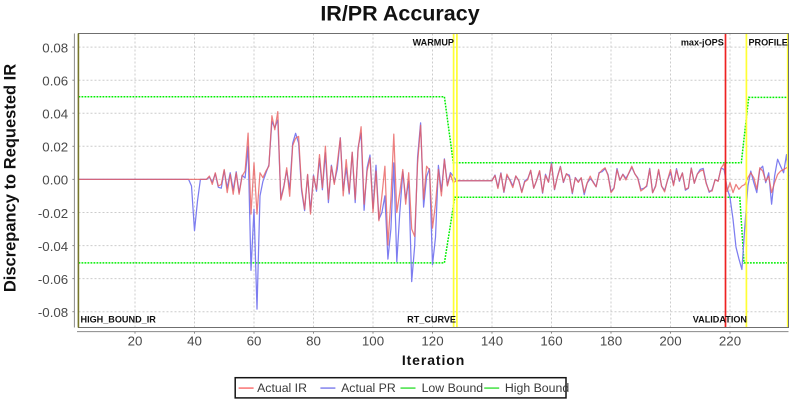  I want to click on svg-text: -0.04, so click(53, 246).